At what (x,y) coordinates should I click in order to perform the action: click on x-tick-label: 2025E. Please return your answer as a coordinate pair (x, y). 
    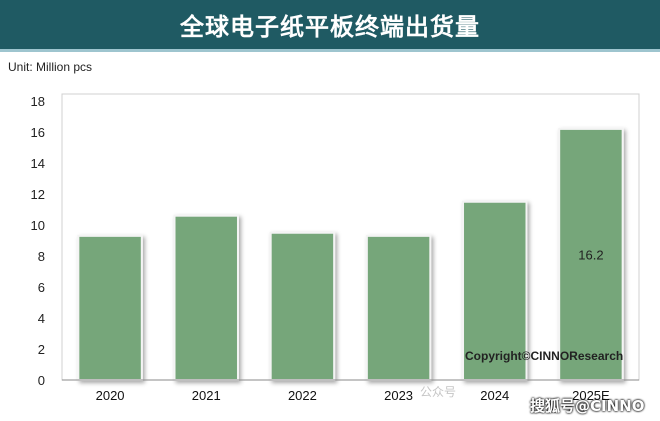
    Looking at the image, I should click on (591, 395).